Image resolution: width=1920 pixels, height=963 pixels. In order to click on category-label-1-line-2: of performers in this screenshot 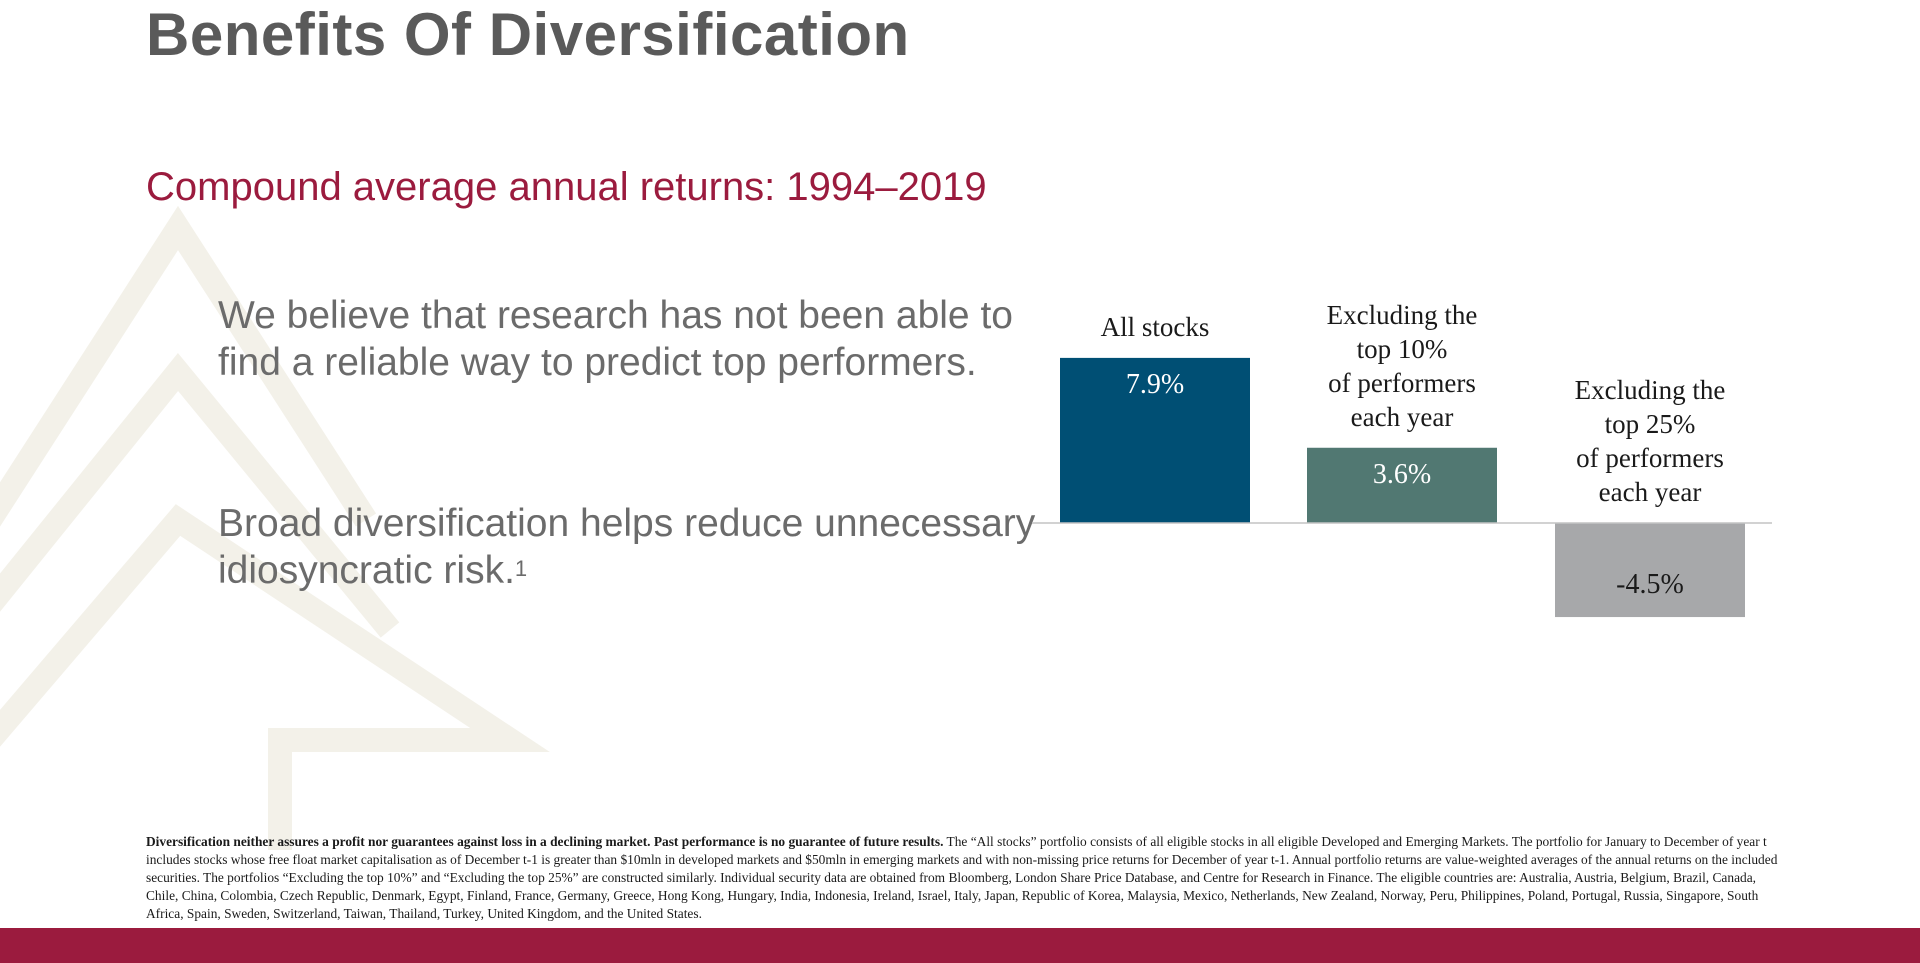, I will do `click(1402, 383)`.